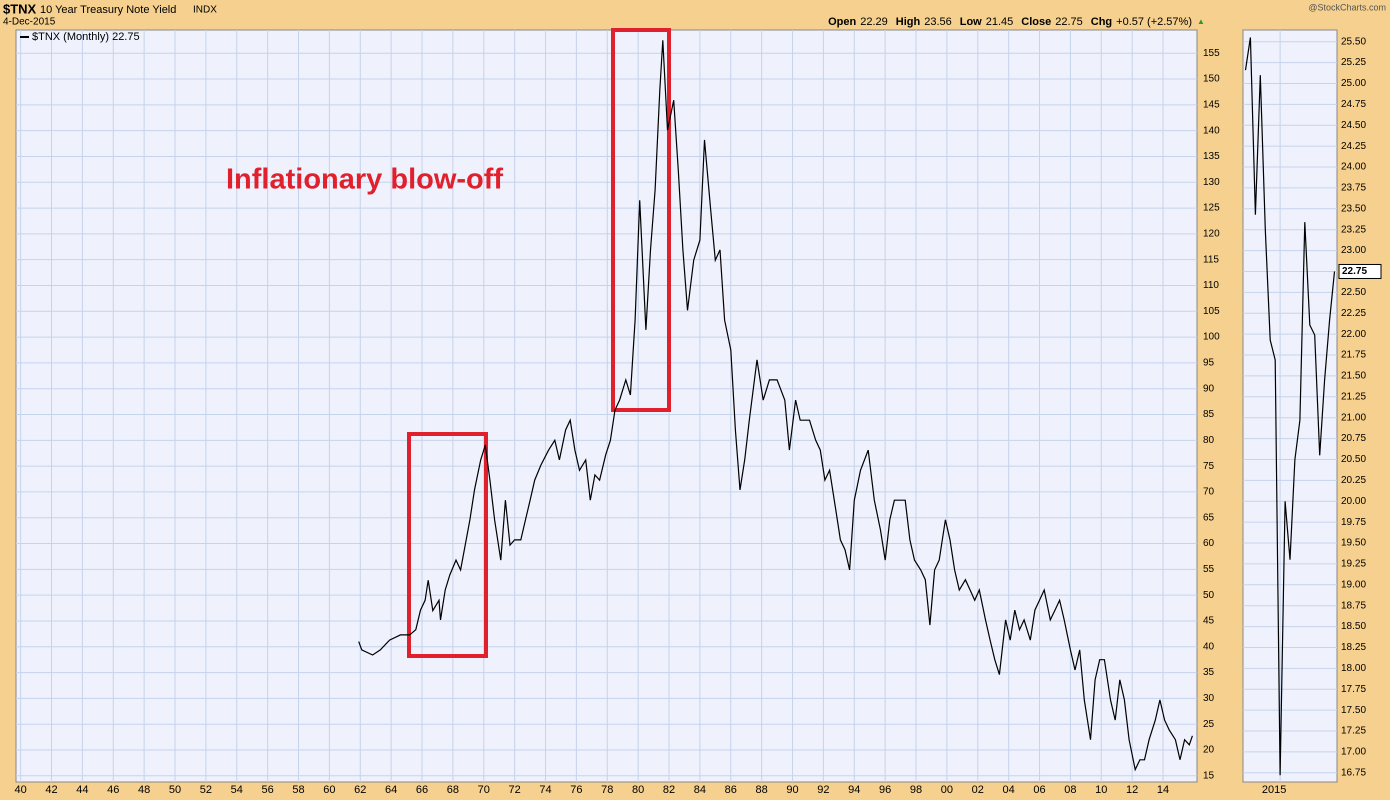 Image resolution: width=1390 pixels, height=800 pixels. I want to click on y-tick-label: 19.25, so click(1353, 564).